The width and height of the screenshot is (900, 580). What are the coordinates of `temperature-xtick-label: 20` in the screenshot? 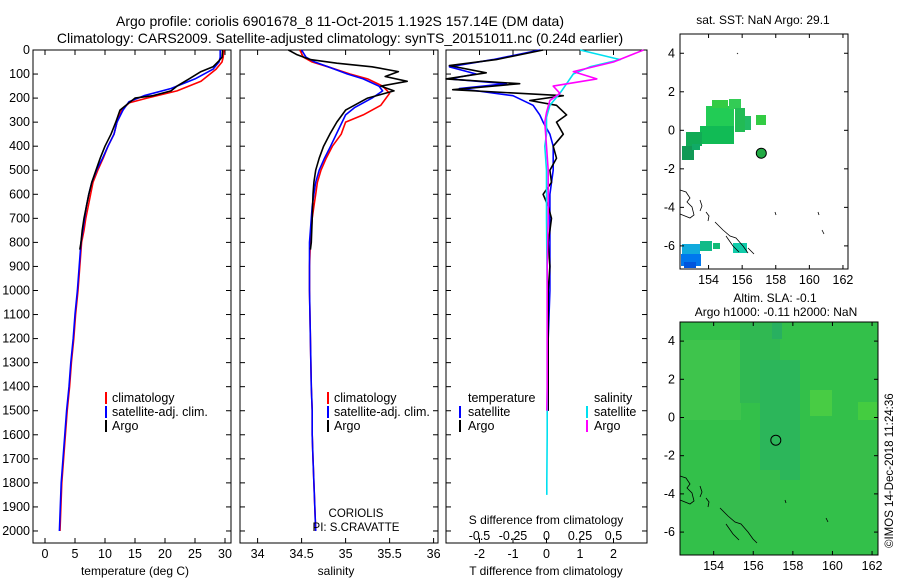 It's located at (165, 554).